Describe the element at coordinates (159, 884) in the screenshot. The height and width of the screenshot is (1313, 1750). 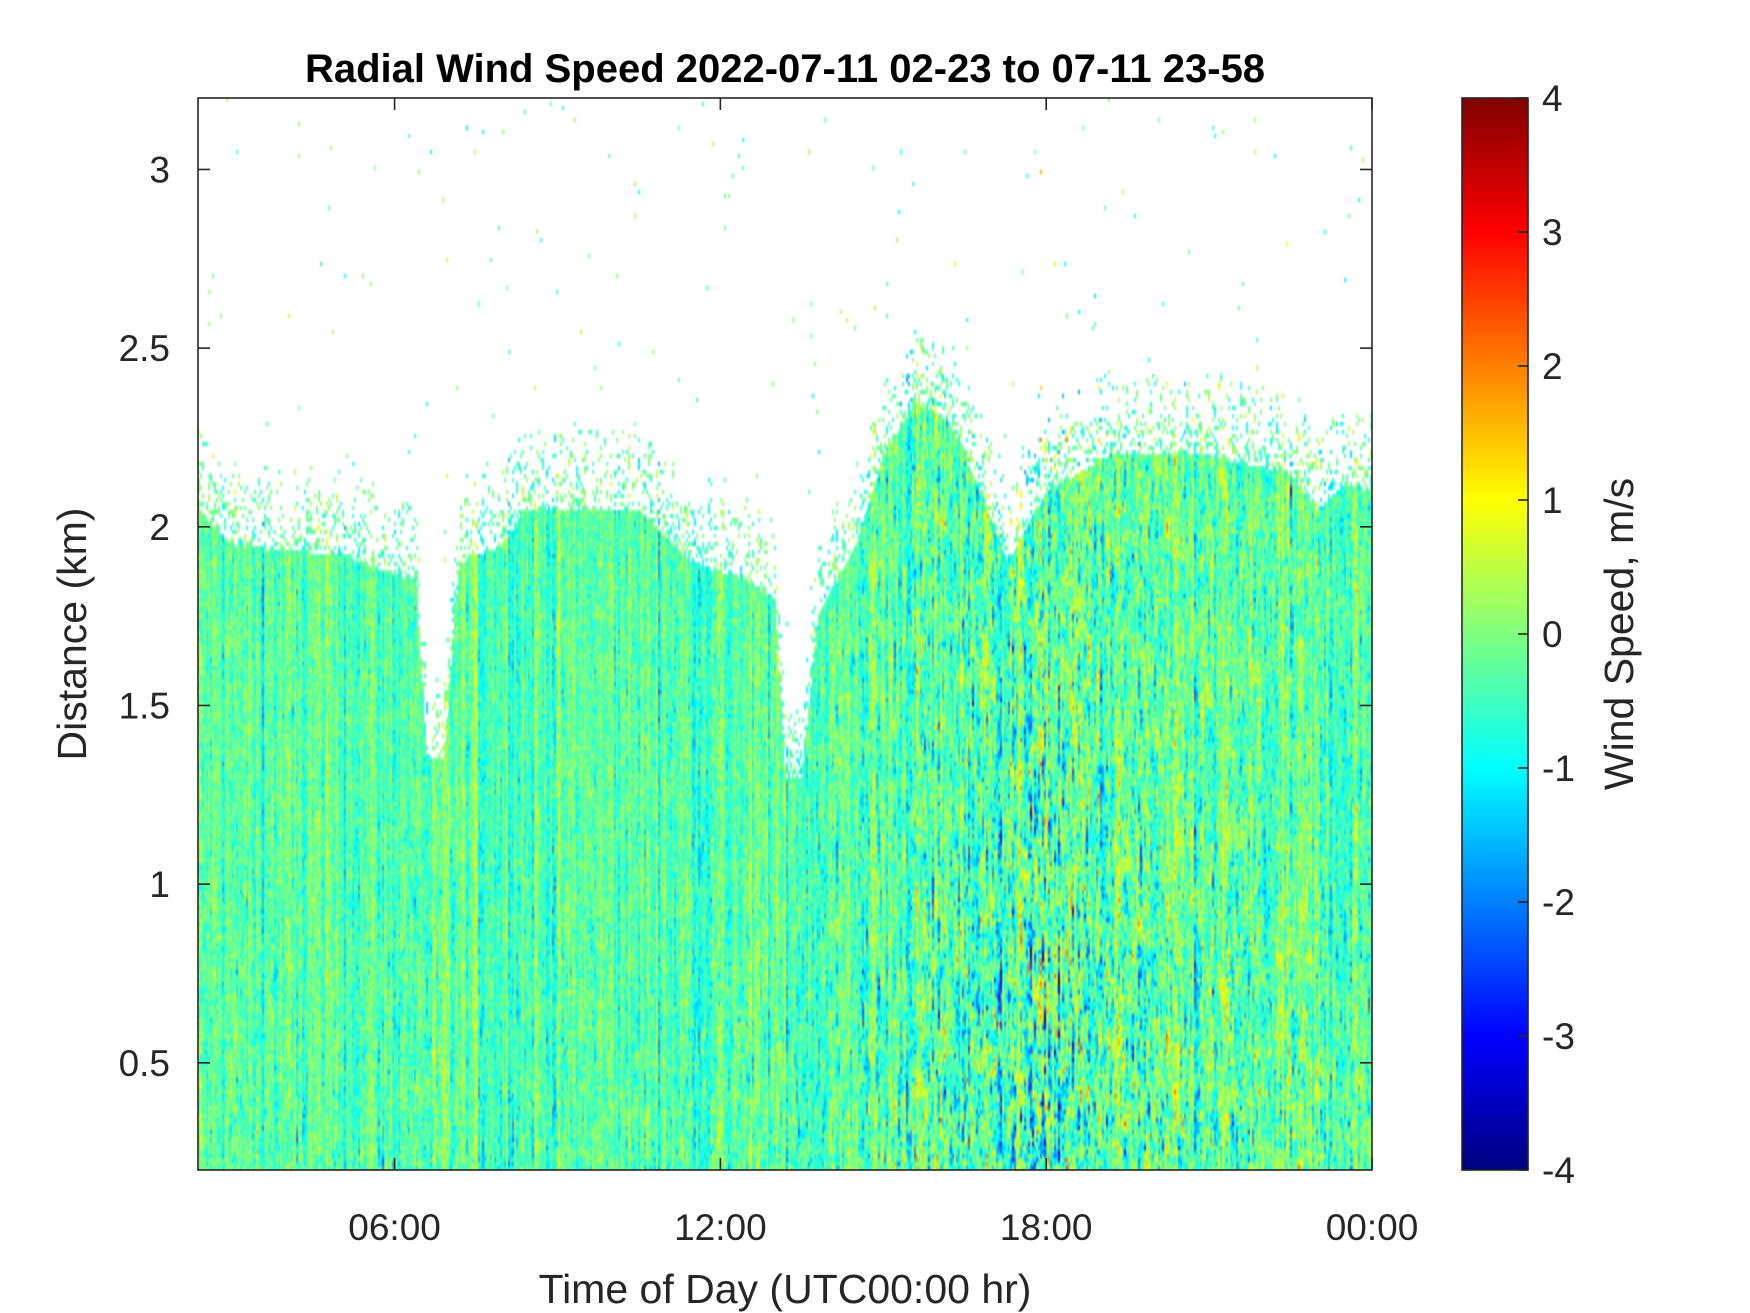
I see `y-tick-label: 1` at that location.